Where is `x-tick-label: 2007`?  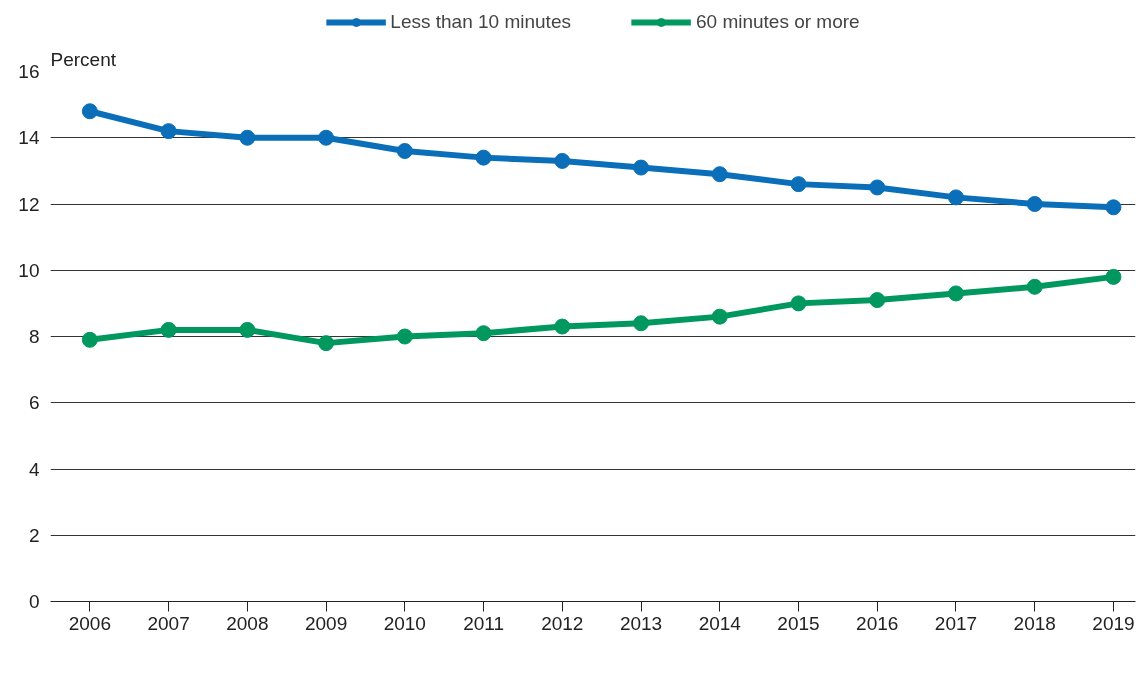
x-tick-label: 2007 is located at coordinates (168, 623).